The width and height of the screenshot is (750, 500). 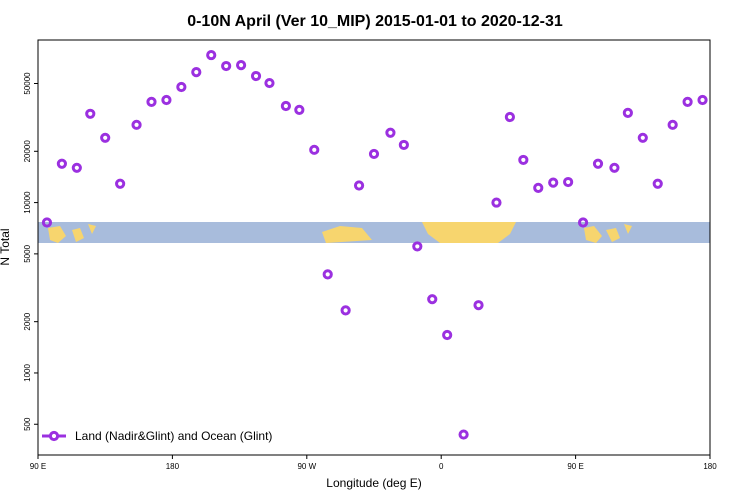 I want to click on y-tick-label: 5000, so click(x=27, y=253).